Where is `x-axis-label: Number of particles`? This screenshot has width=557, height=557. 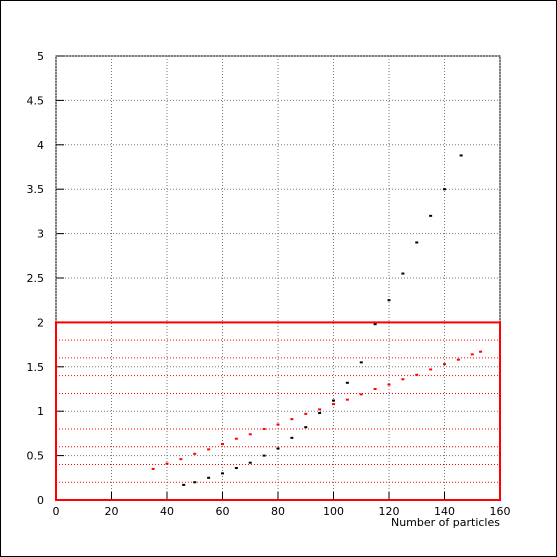
x-axis-label: Number of particles is located at coordinates (445, 522).